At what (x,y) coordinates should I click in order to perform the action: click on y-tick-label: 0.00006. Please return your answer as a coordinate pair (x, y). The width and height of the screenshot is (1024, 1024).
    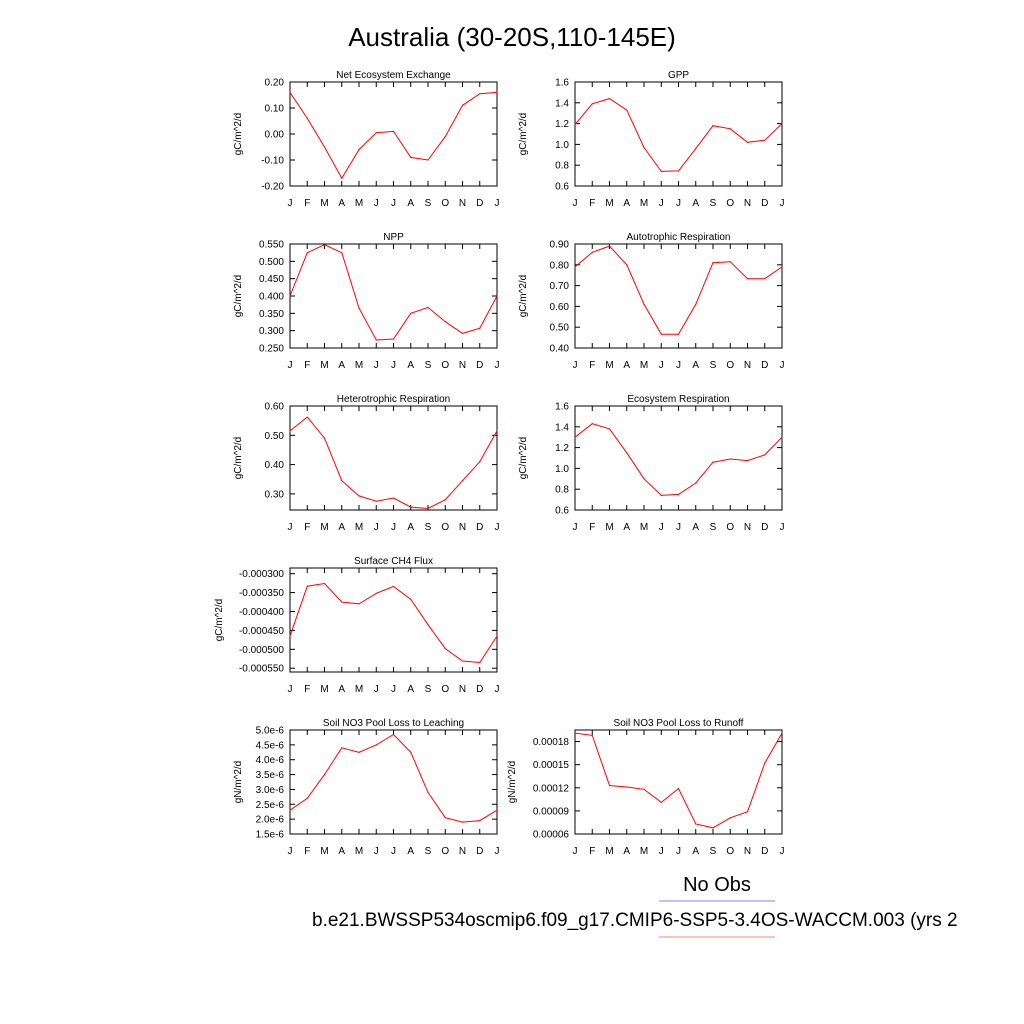
    Looking at the image, I should click on (551, 835).